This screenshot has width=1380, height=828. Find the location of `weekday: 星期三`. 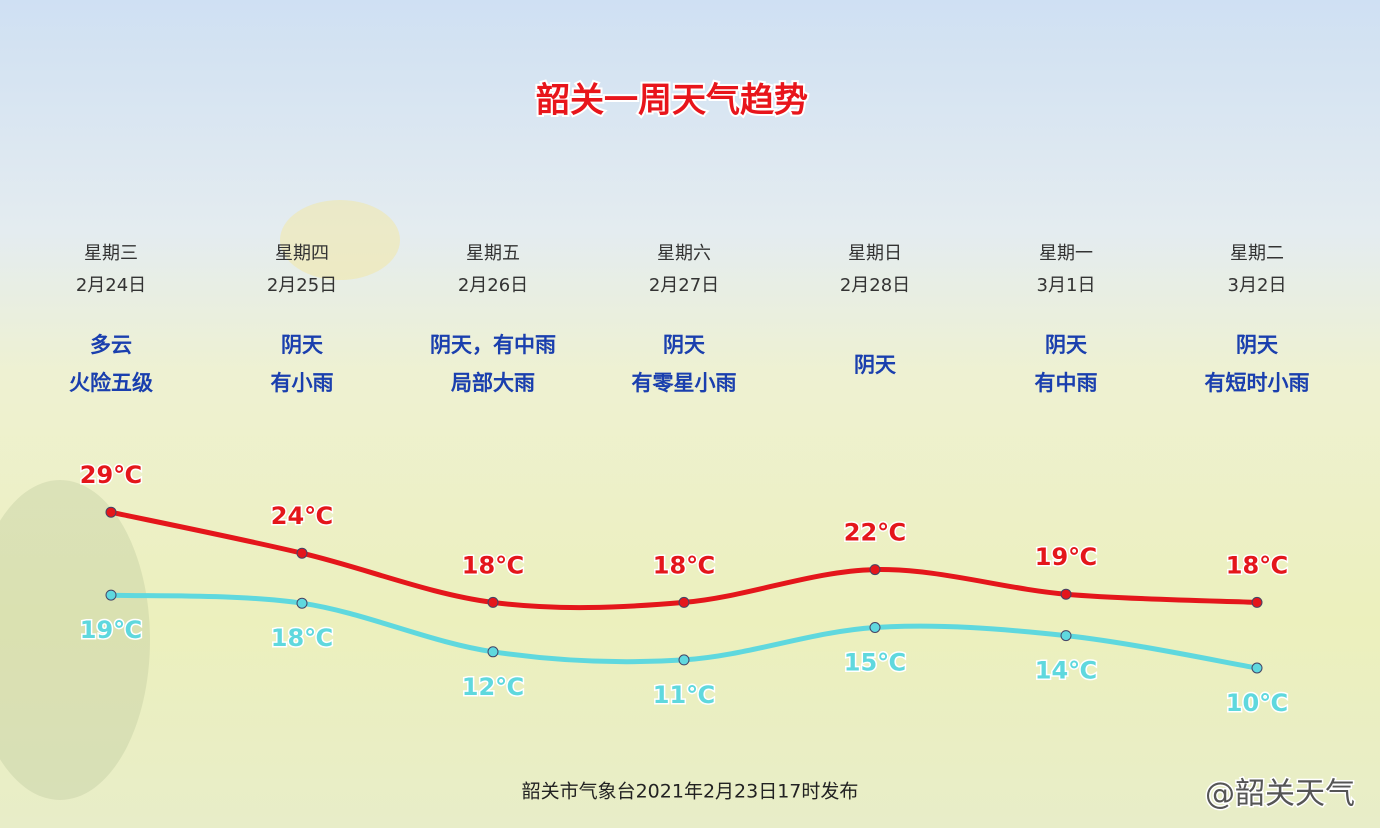

weekday: 星期三 is located at coordinates (111, 253).